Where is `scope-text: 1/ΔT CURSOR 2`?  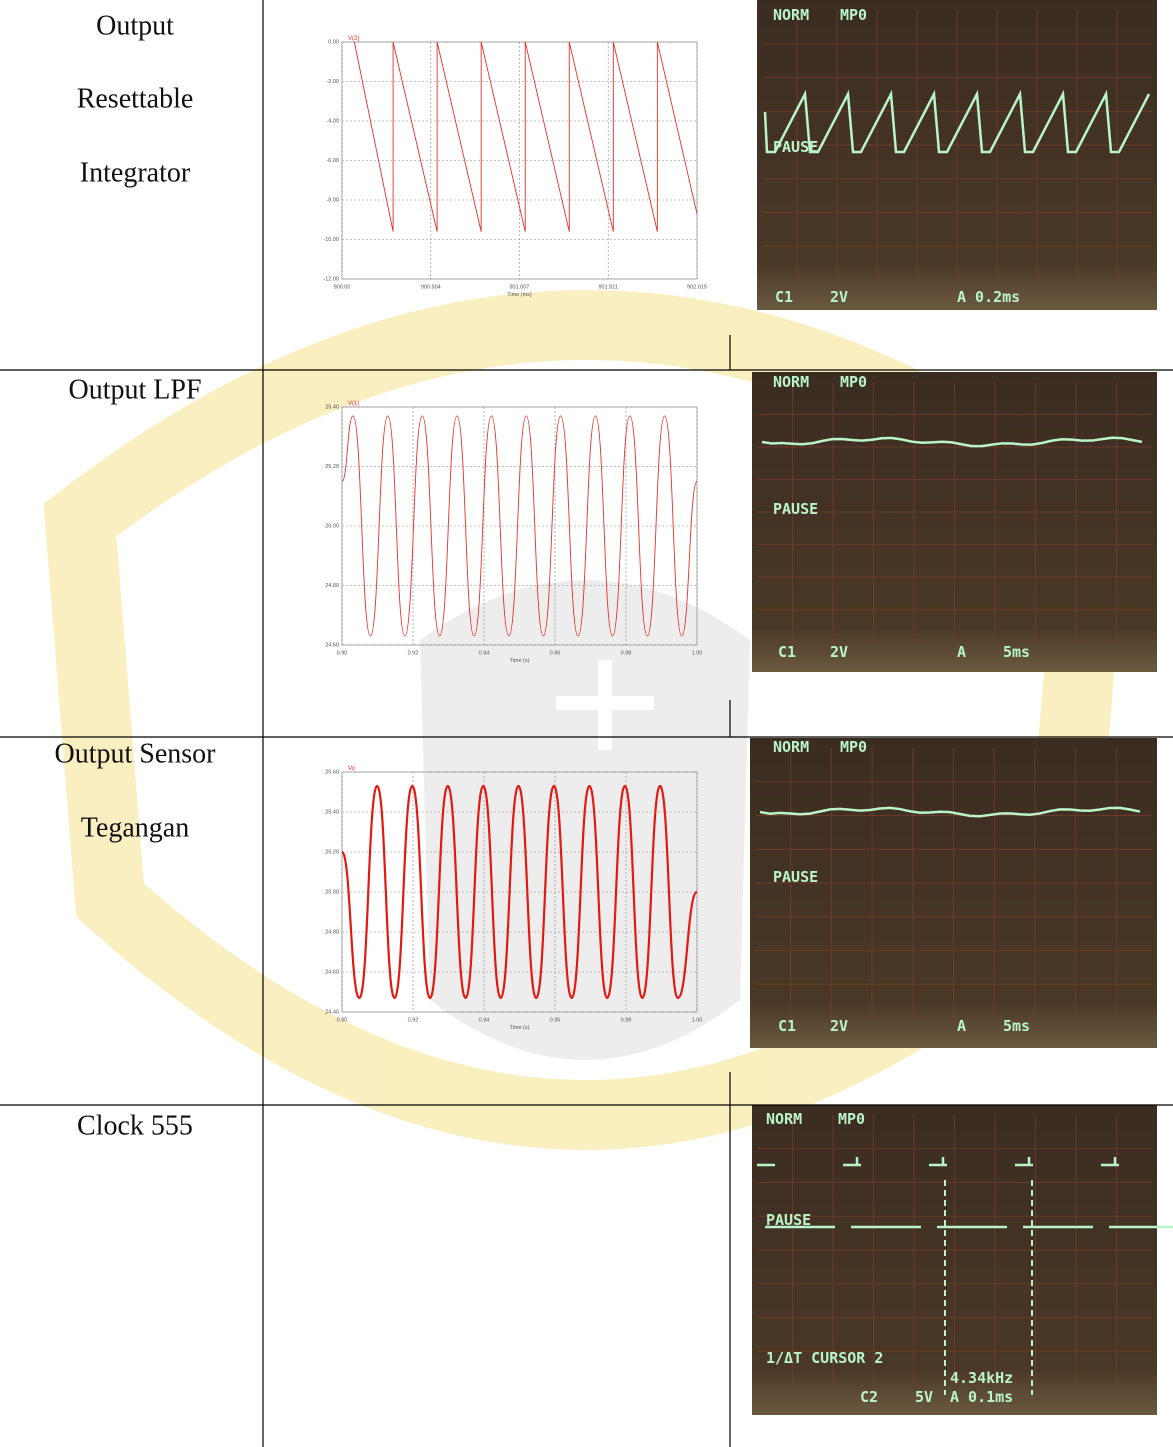
scope-text: 1/ΔT CURSOR 2 is located at coordinates (824, 1358).